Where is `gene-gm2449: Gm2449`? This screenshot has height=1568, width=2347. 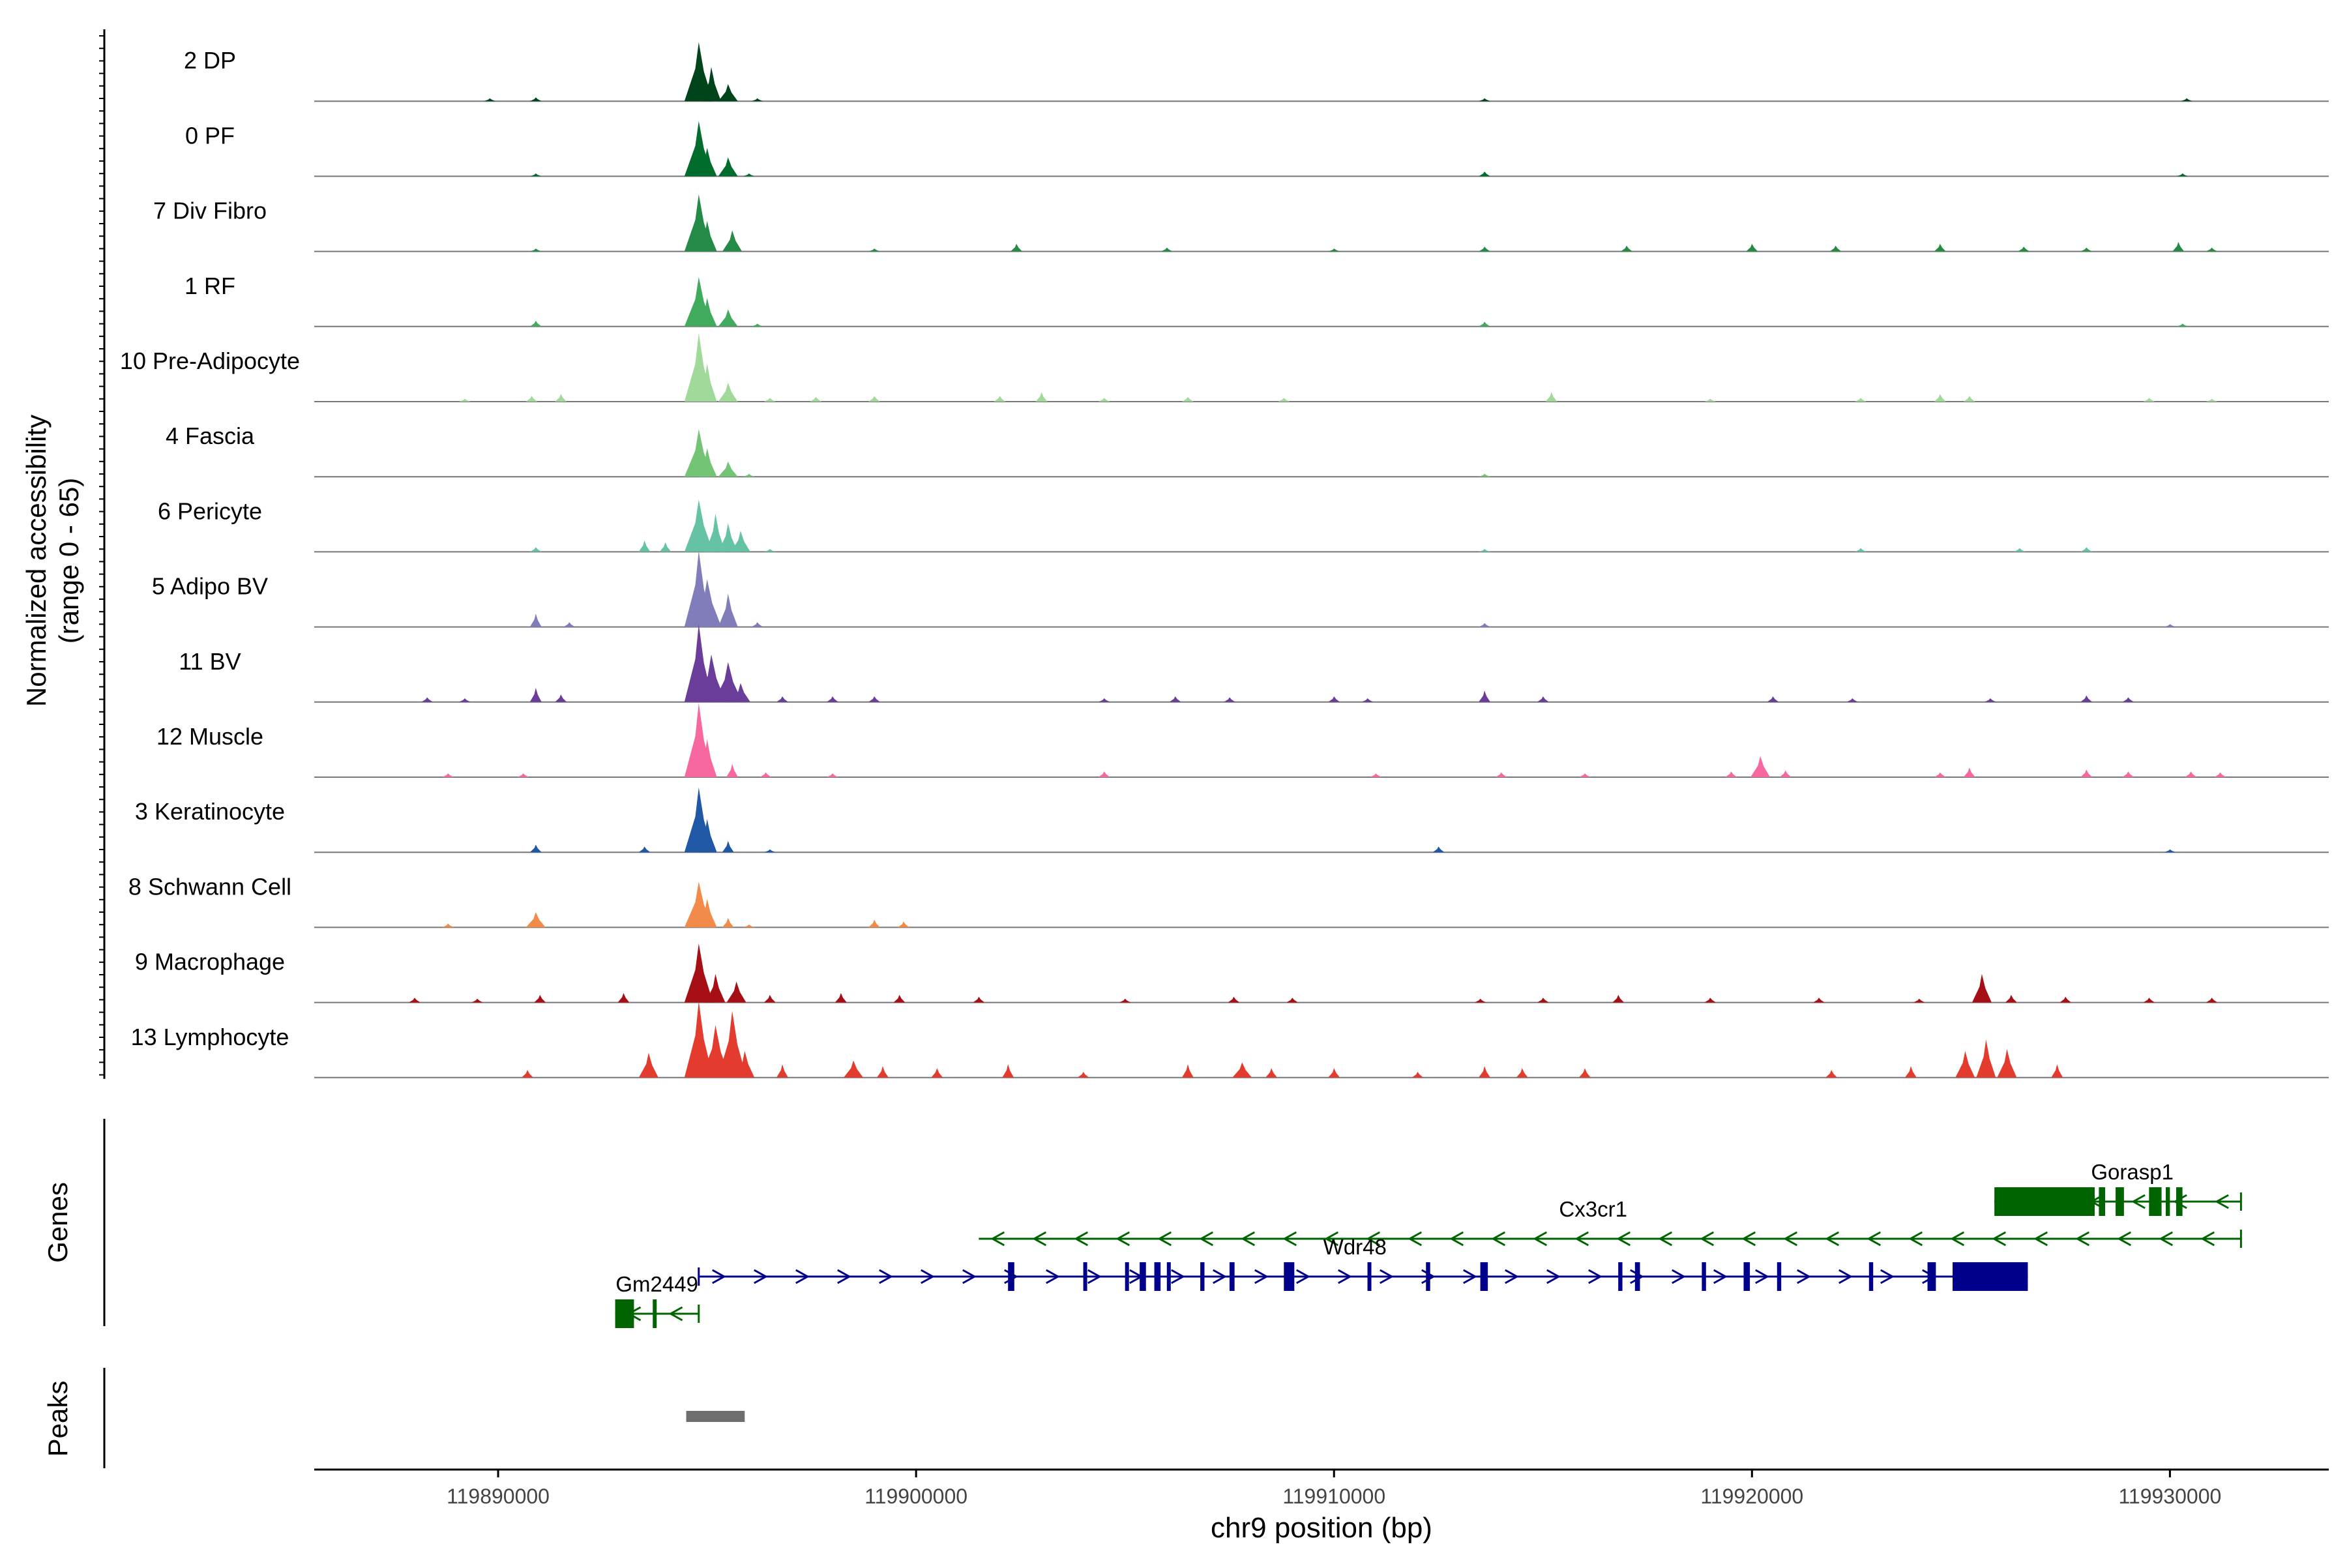 gene-gm2449: Gm2449 is located at coordinates (657, 1300).